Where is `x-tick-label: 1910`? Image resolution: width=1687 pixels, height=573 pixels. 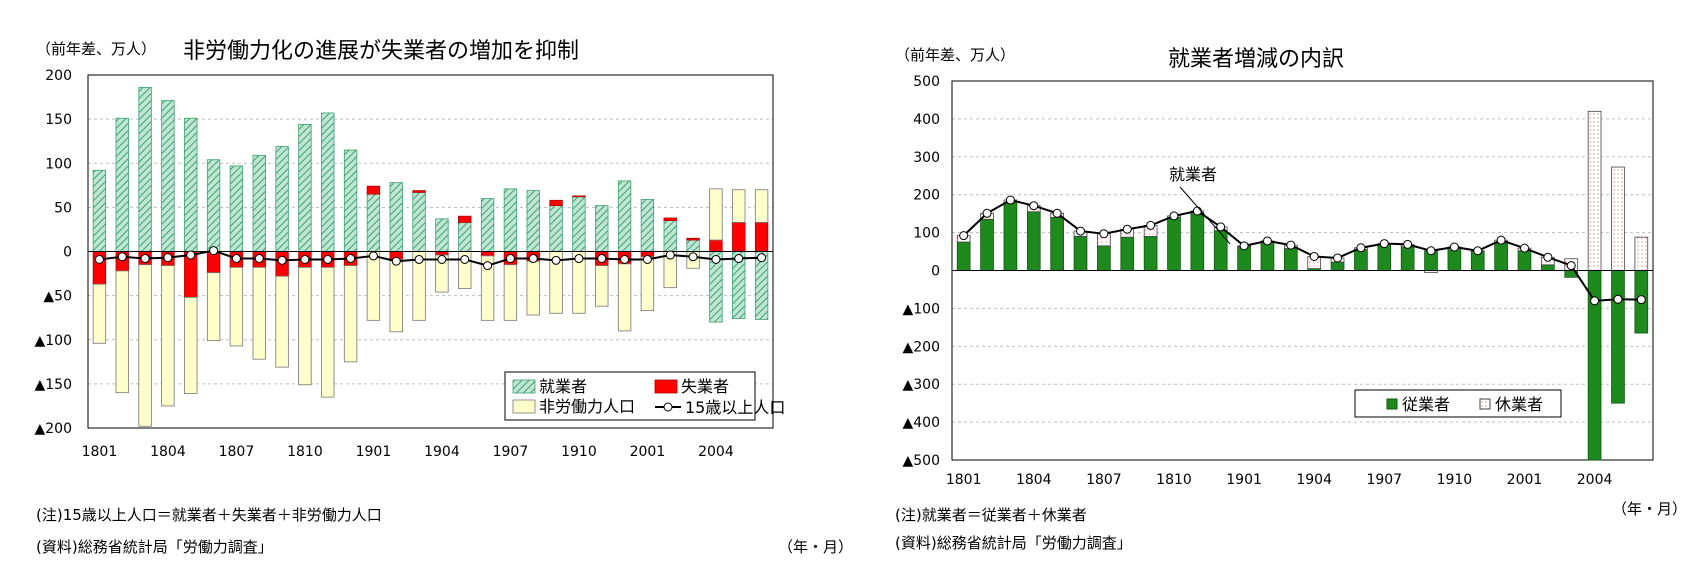
x-tick-label: 1910 is located at coordinates (1455, 480).